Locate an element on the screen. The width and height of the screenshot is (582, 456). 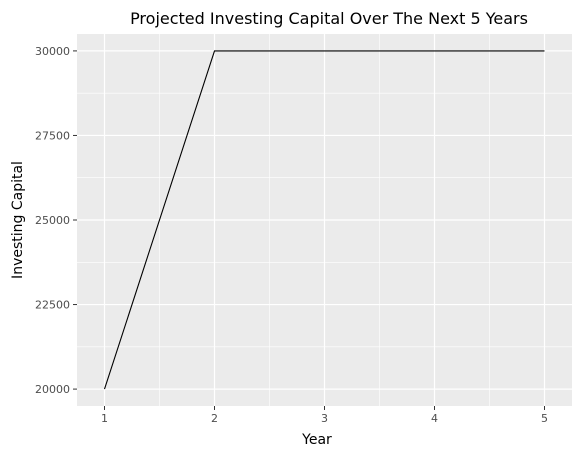
y-tick-label: 20000 is located at coordinates (52, 389).